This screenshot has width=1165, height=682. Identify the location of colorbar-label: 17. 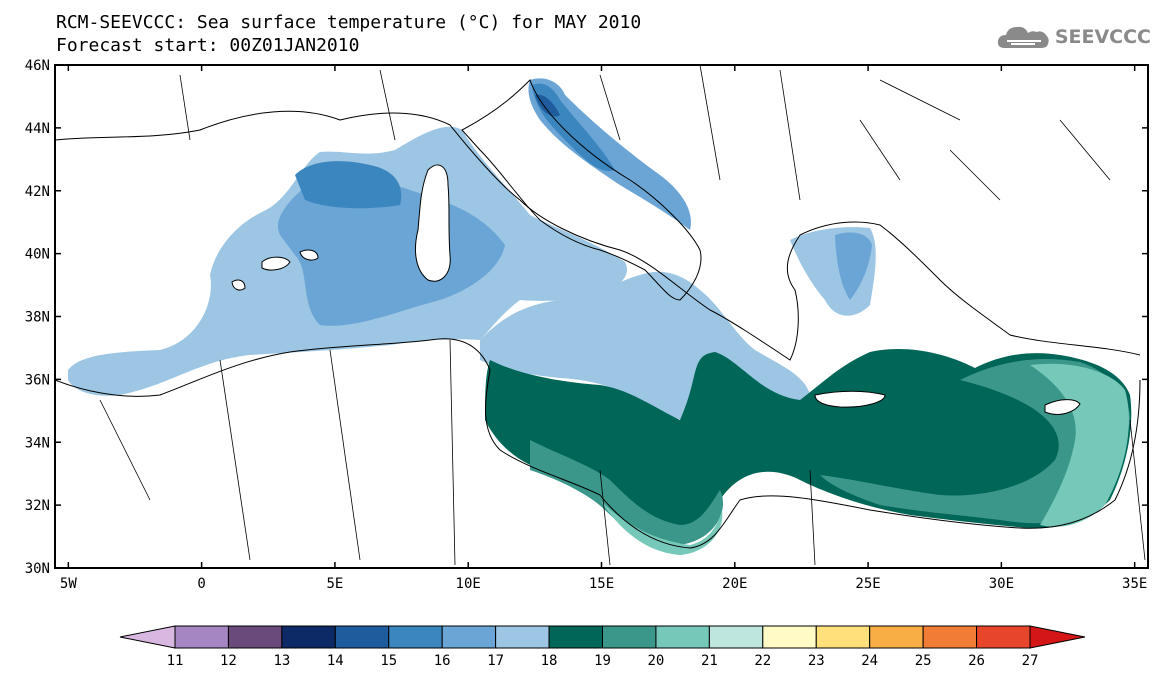
(495, 661).